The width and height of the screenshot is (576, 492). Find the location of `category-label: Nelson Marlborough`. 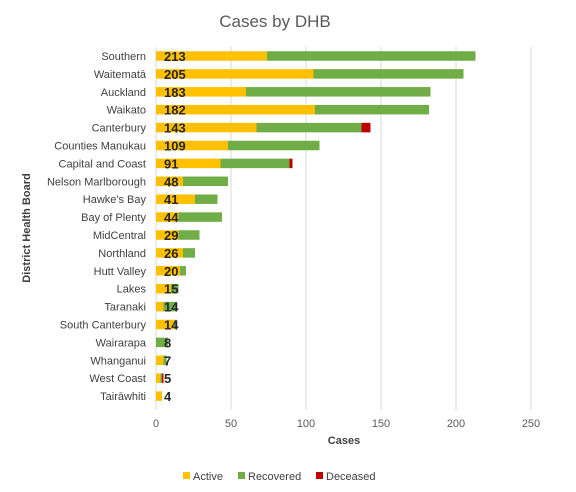

category-label: Nelson Marlborough is located at coordinates (96, 182).